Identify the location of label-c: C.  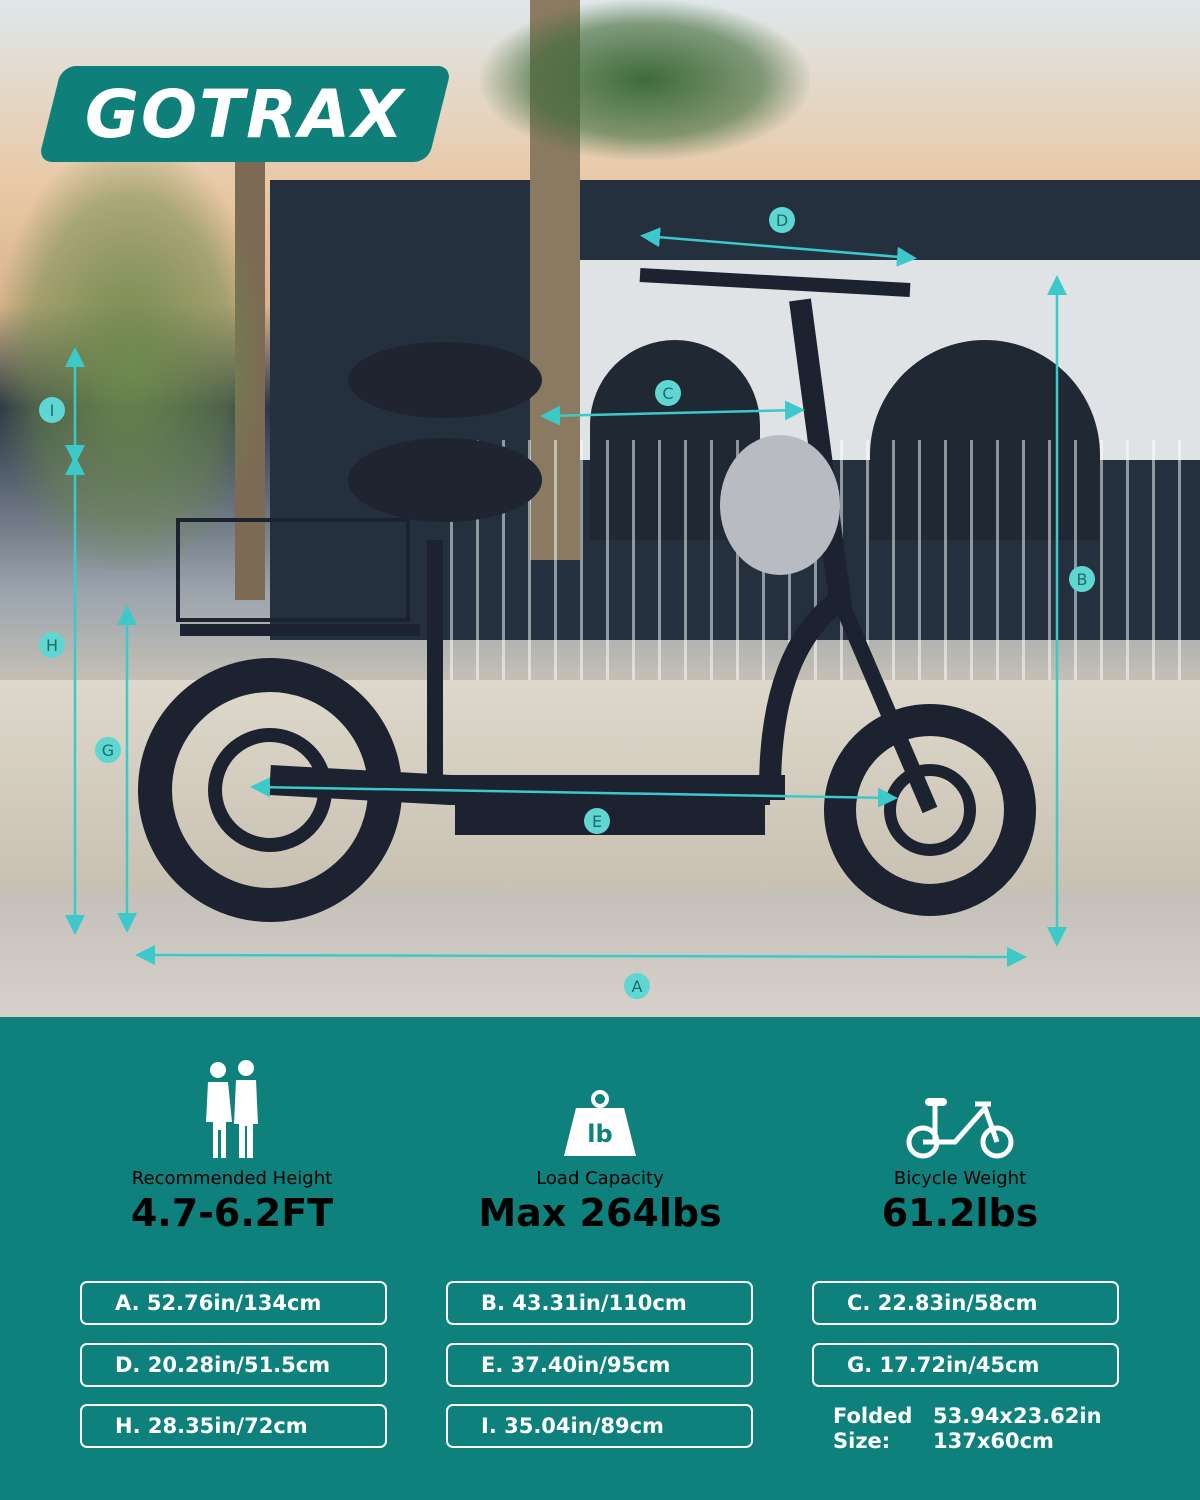
(668, 393).